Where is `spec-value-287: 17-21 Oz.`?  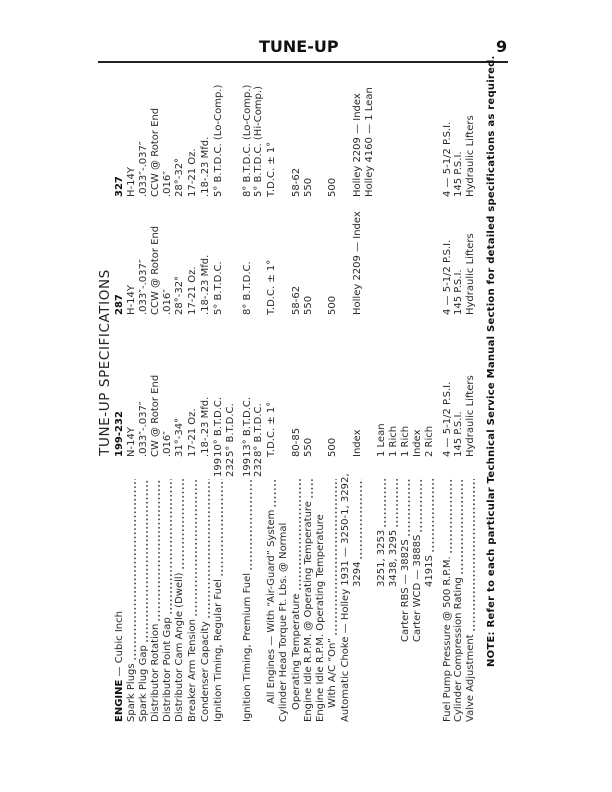
spec-value-287: 17-21 Oz. is located at coordinates (192, 290).